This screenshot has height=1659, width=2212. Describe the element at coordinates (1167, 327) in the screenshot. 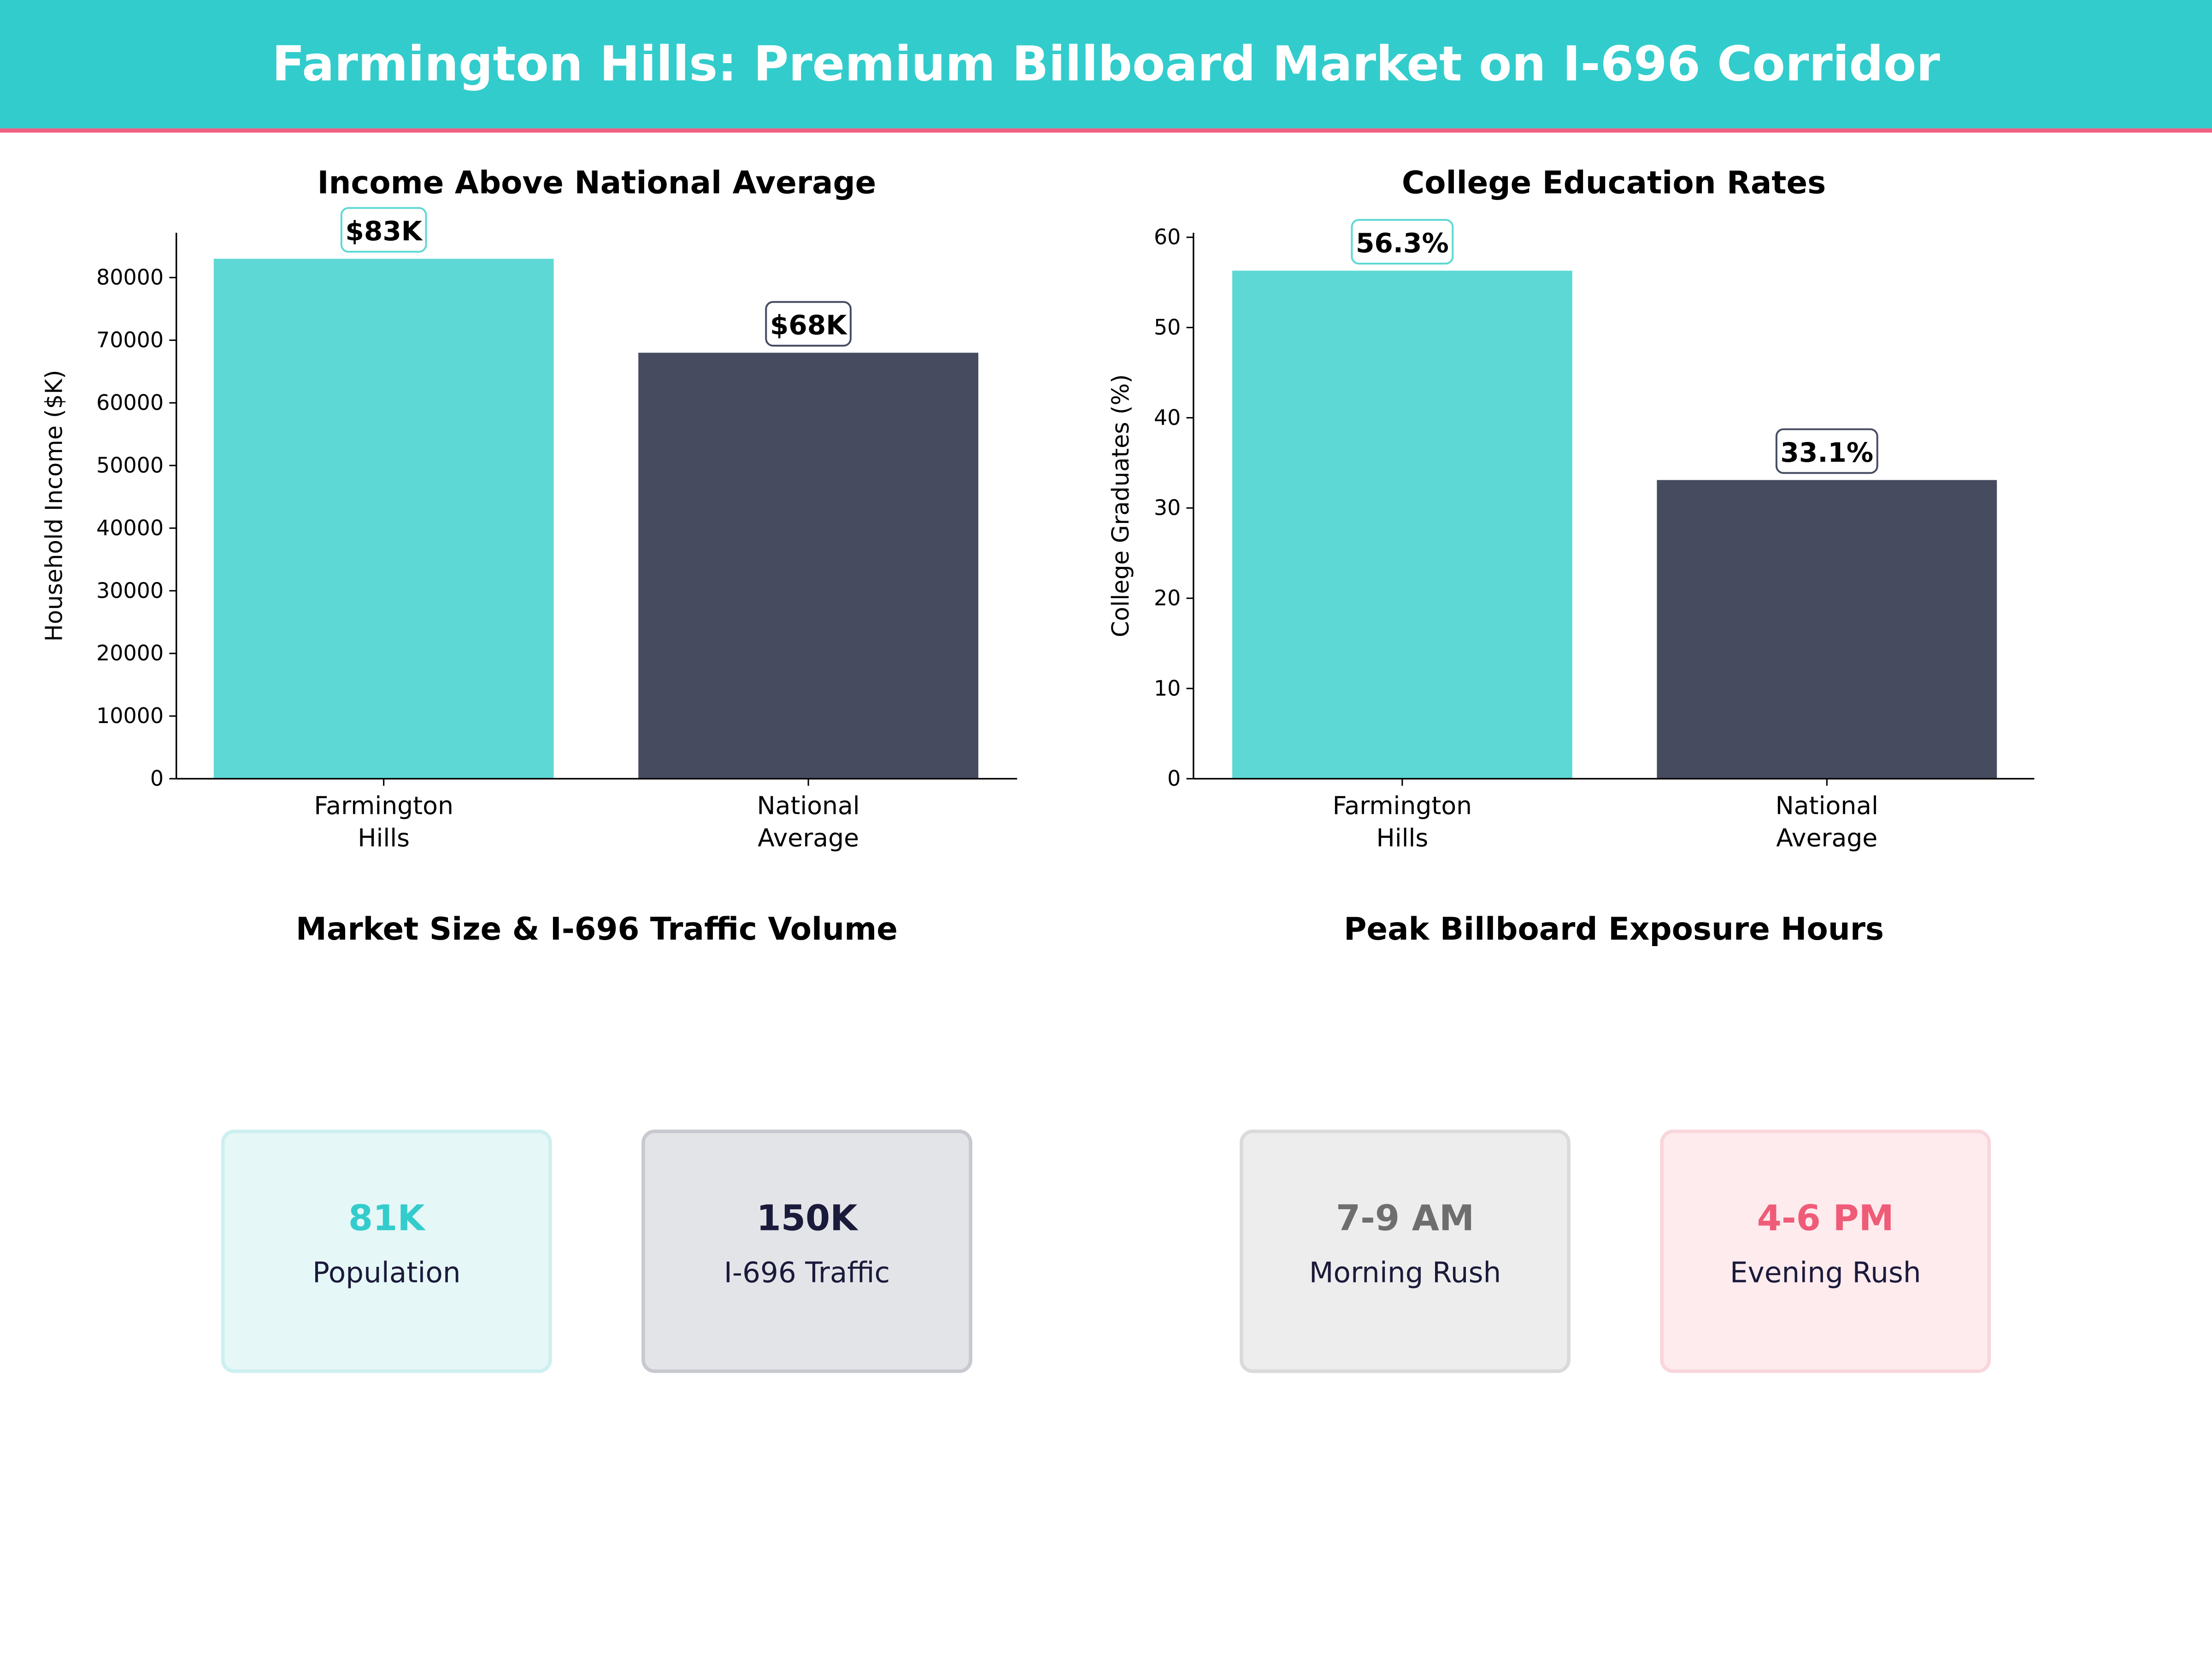

I see `y-tick-label: 50` at that location.